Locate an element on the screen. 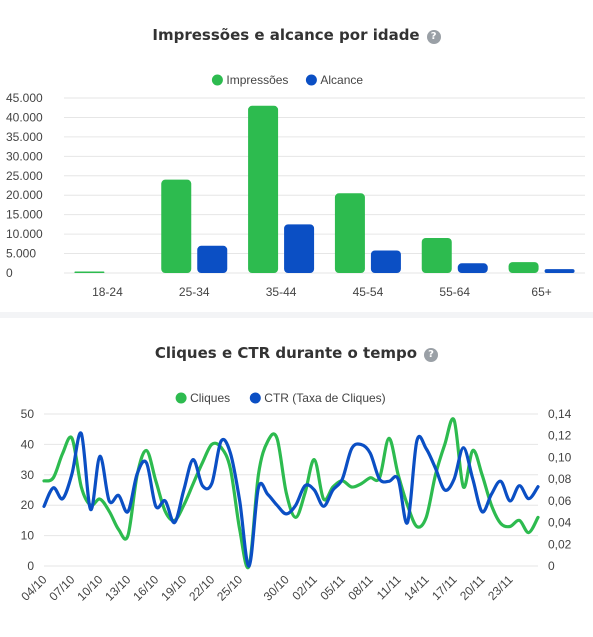 The width and height of the screenshot is (593, 637). legend-item-0: Cliques is located at coordinates (203, 398).